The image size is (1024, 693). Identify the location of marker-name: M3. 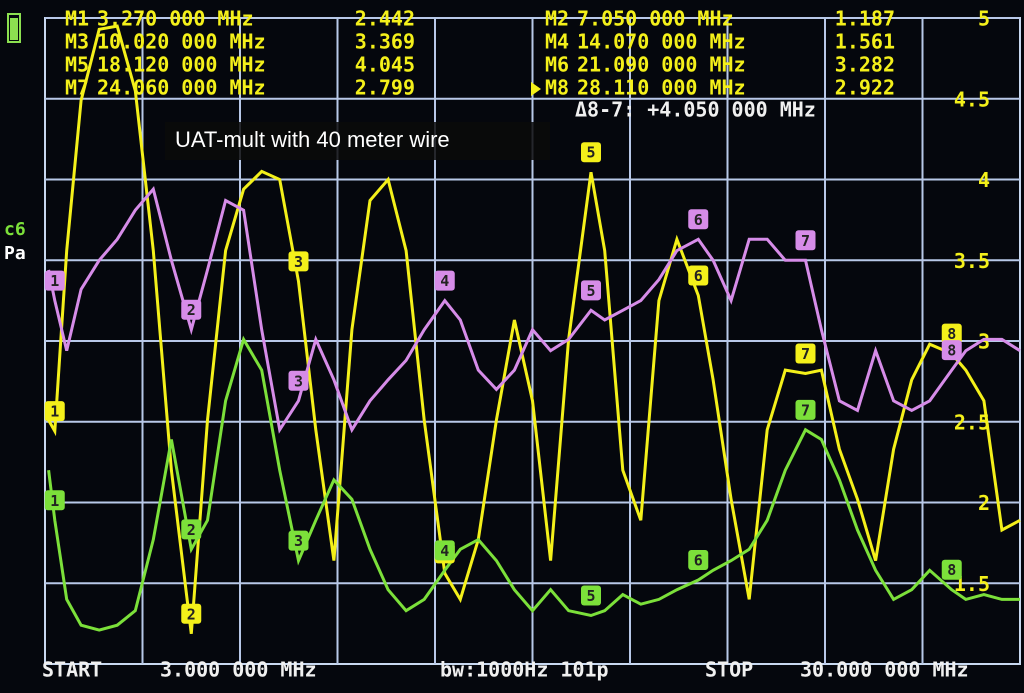
(77, 42).